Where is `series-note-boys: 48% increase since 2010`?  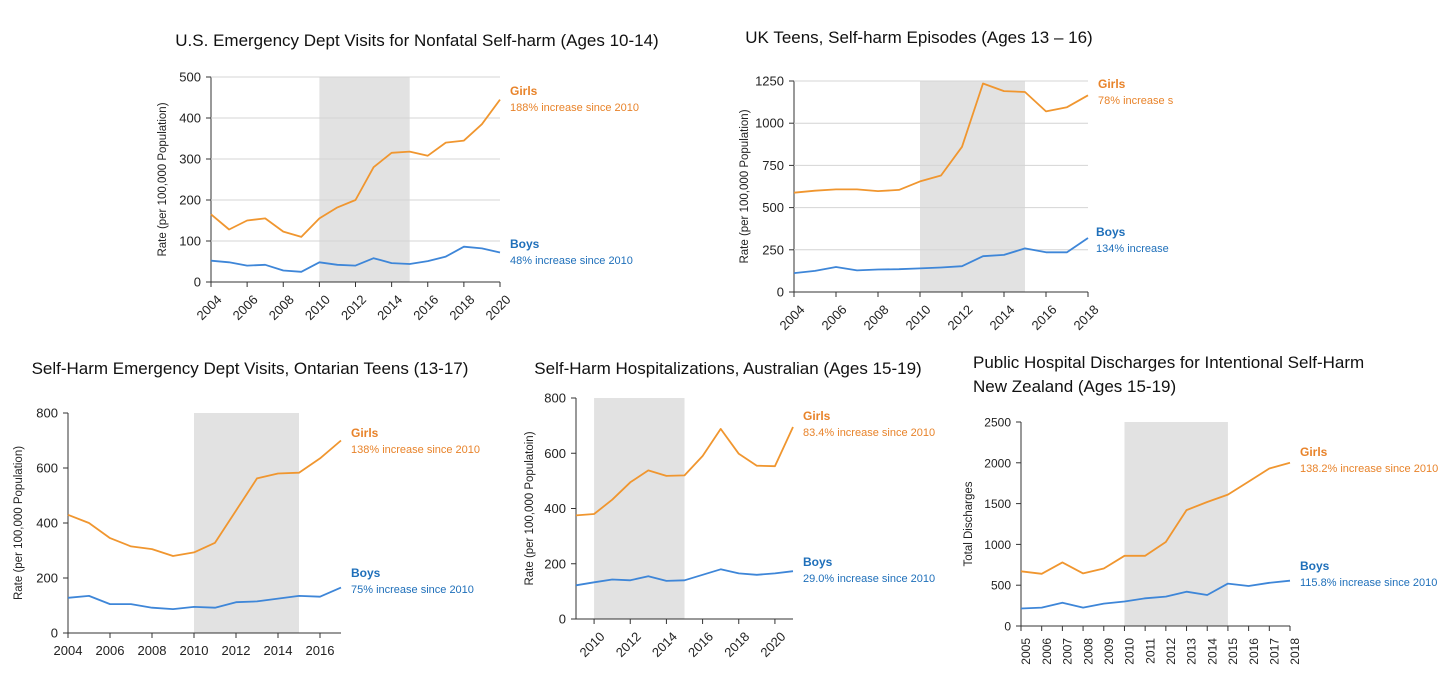
series-note-boys: 48% increase since 2010 is located at coordinates (571, 261).